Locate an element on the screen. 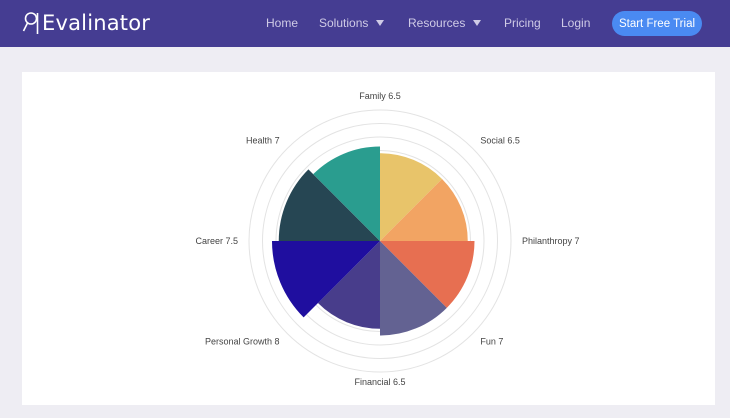 This screenshot has height=418, width=730. axis-label-fun: Fun 7 is located at coordinates (491, 341).